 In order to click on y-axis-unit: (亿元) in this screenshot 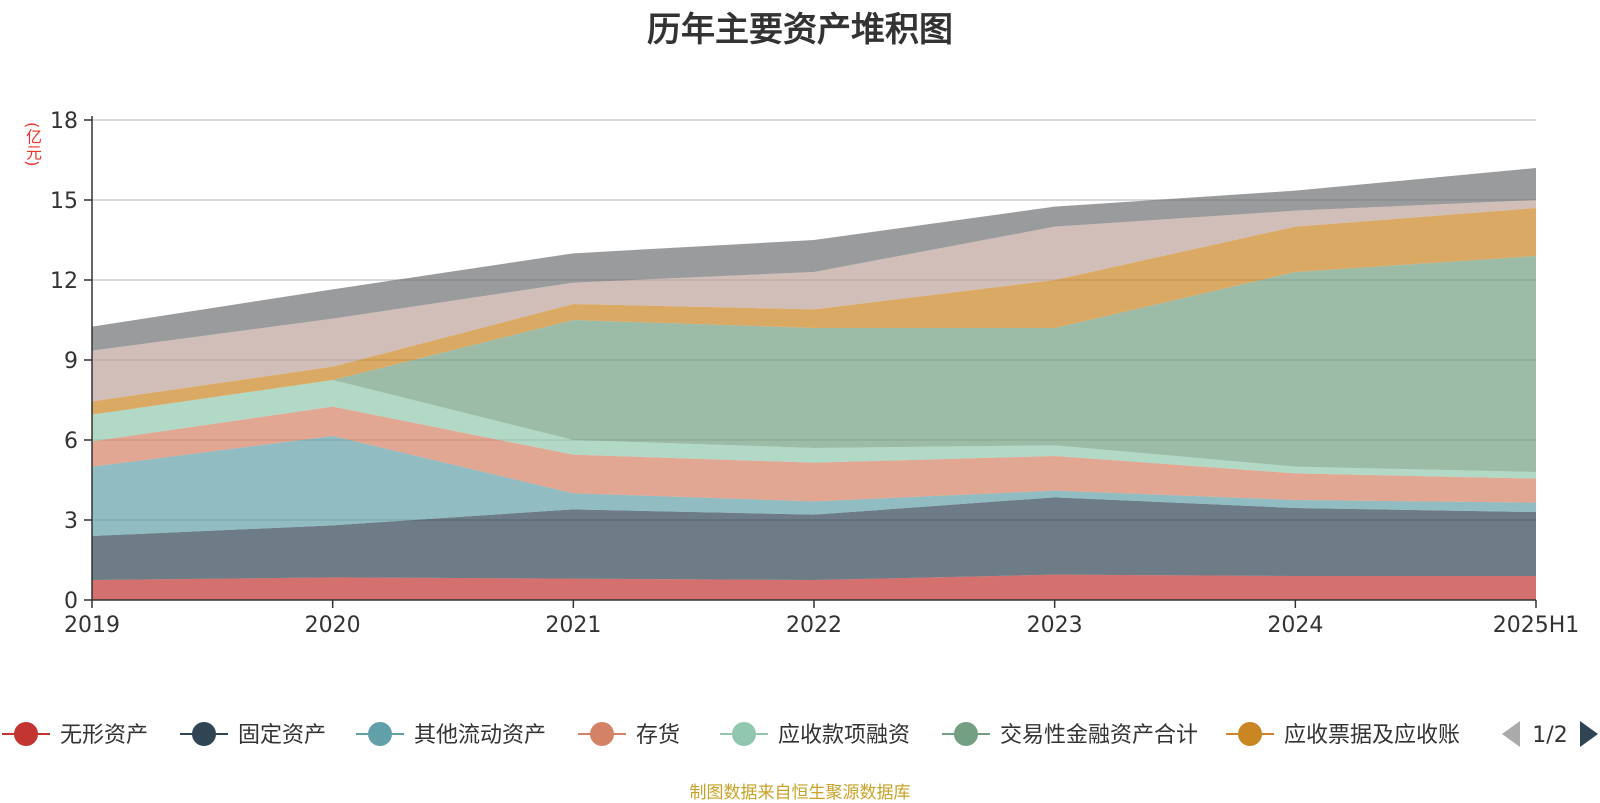, I will do `click(32, 144)`.